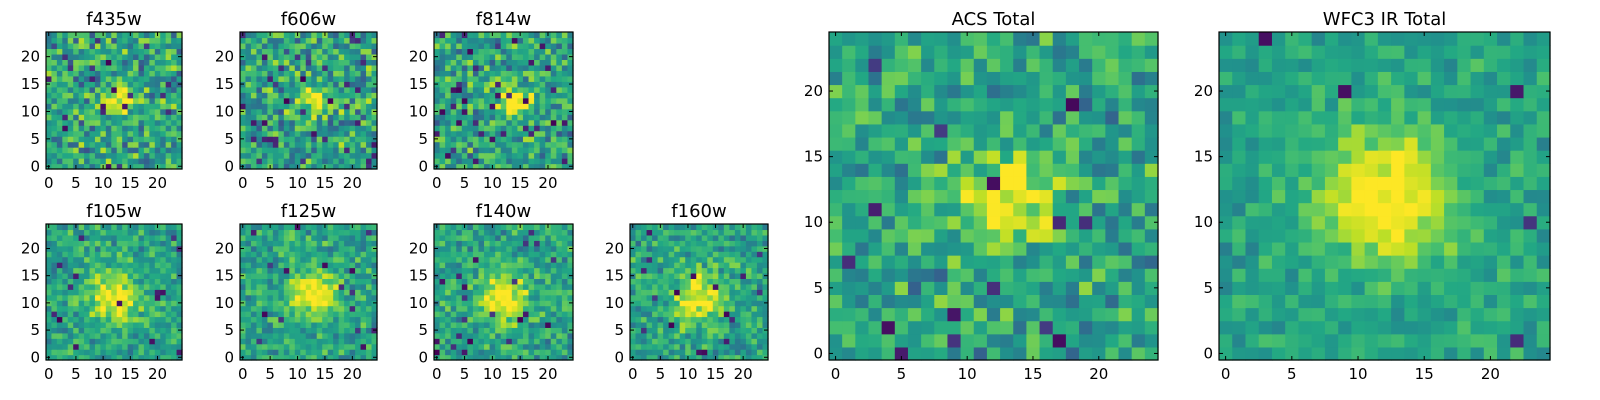 The width and height of the screenshot is (1600, 400). Describe the element at coordinates (114, 292) in the screenshot. I see `heatmap-image` at that location.